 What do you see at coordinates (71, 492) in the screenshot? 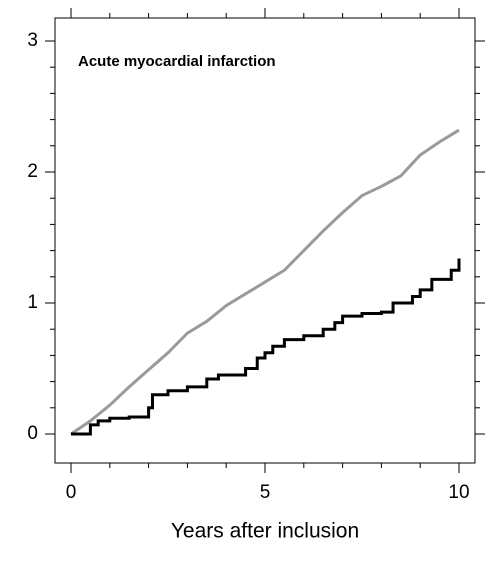
I see `x-tick-label: 0` at bounding box center [71, 492].